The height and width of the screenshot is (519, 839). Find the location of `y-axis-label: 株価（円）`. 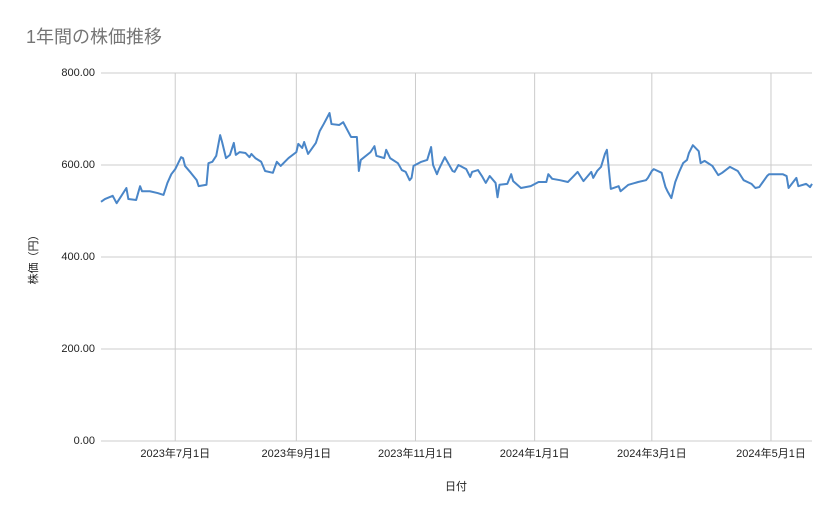

y-axis-label: 株価（円） is located at coordinates (33, 257).